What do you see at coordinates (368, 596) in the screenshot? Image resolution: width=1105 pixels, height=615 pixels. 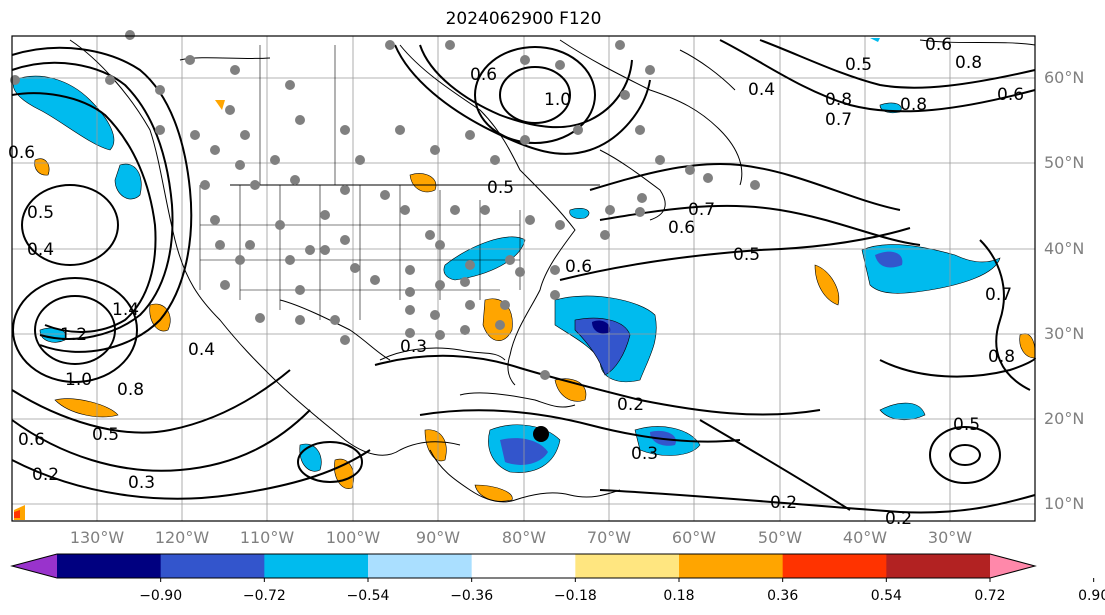 I see `colorbar-tick-label: −0.54` at bounding box center [368, 596].